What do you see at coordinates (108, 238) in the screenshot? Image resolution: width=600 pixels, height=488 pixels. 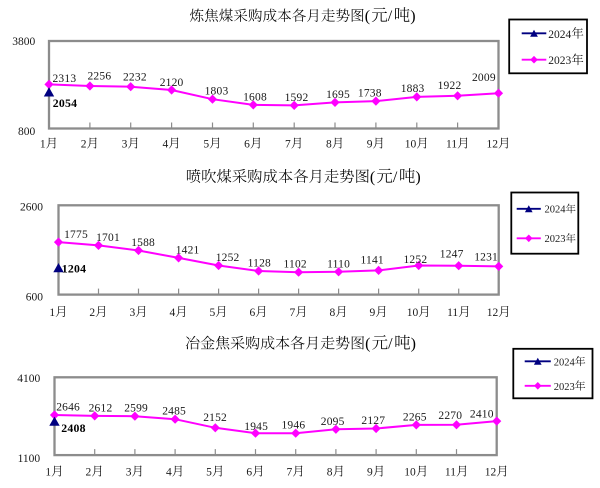 I see `svg-text: 1701` at bounding box center [108, 238].